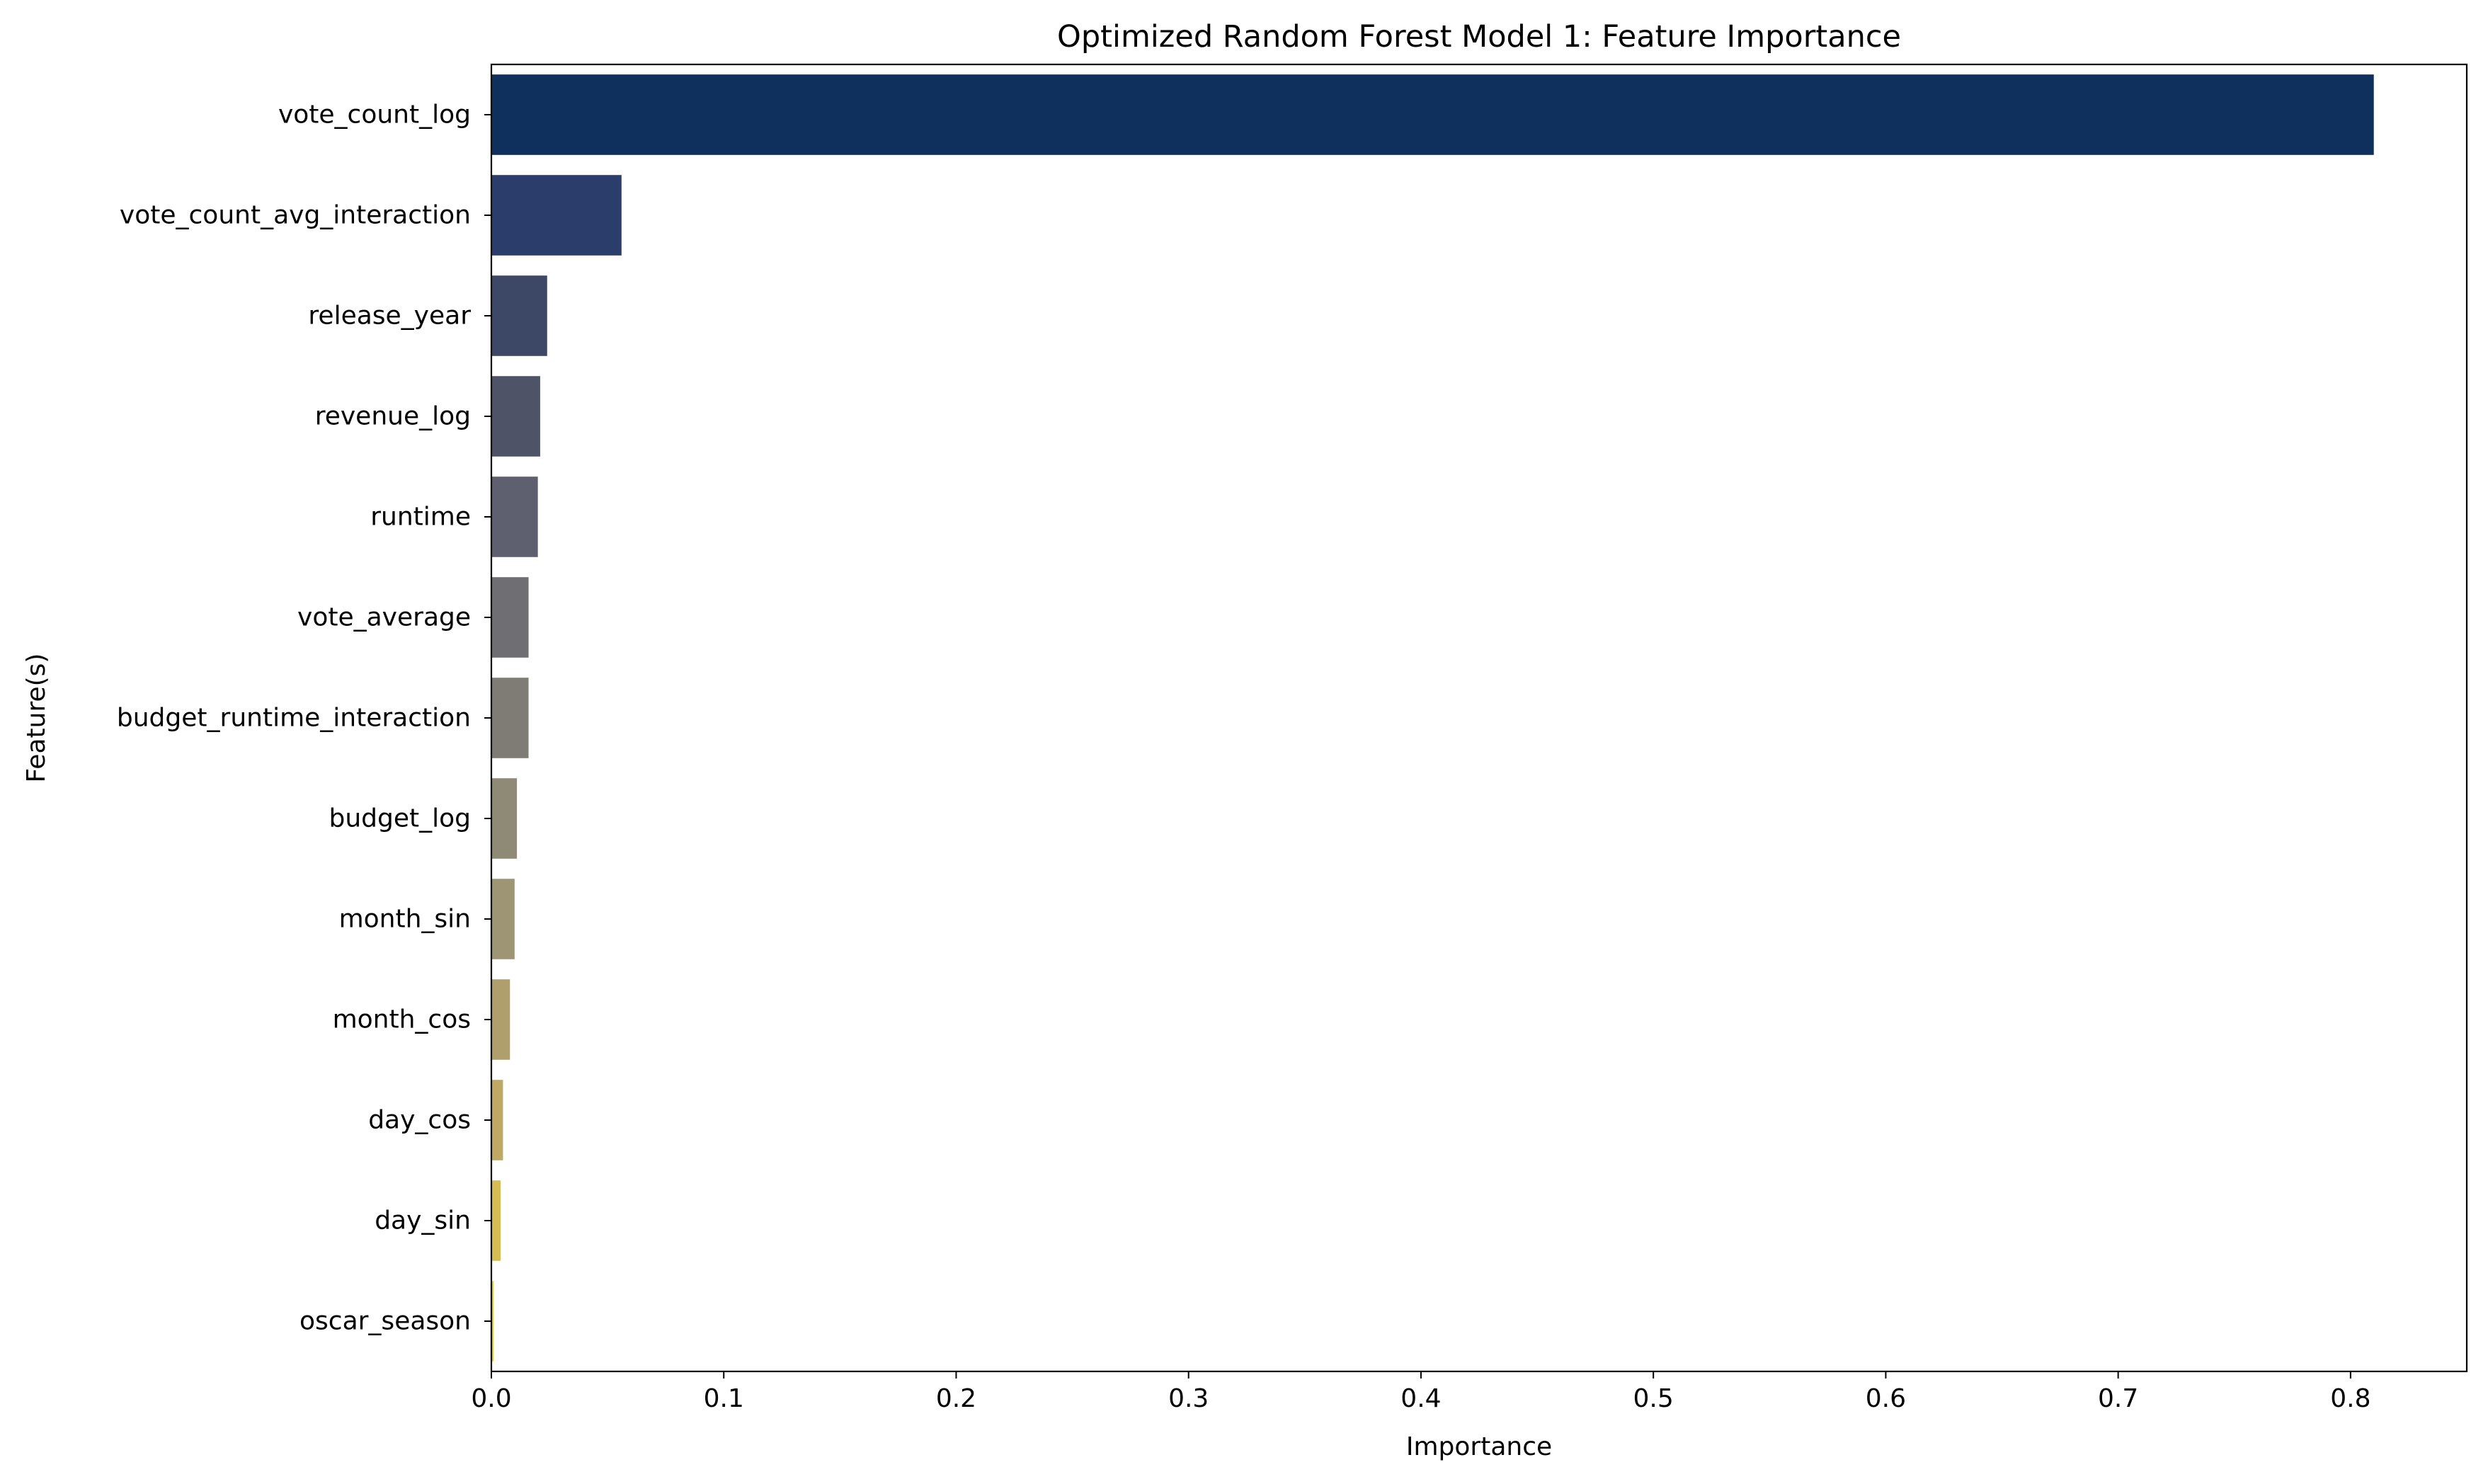 The height and width of the screenshot is (1484, 2488). I want to click on y-tick-label: vote_count_log, so click(375, 115).